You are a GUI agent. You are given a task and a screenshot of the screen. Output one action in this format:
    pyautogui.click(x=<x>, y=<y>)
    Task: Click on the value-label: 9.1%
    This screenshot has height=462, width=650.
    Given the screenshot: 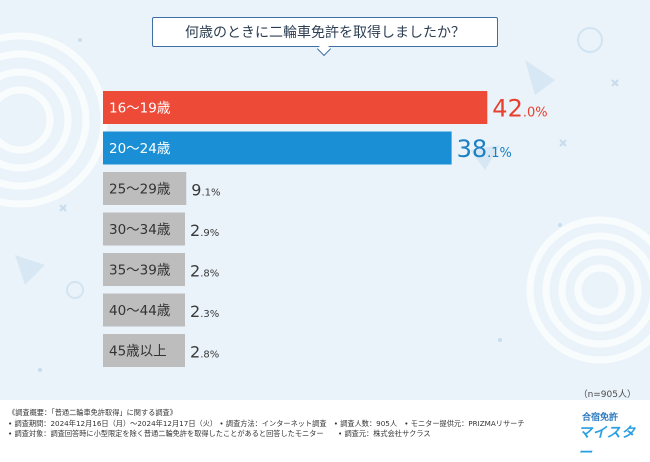 What is the action you would take?
    pyautogui.click(x=205, y=190)
    